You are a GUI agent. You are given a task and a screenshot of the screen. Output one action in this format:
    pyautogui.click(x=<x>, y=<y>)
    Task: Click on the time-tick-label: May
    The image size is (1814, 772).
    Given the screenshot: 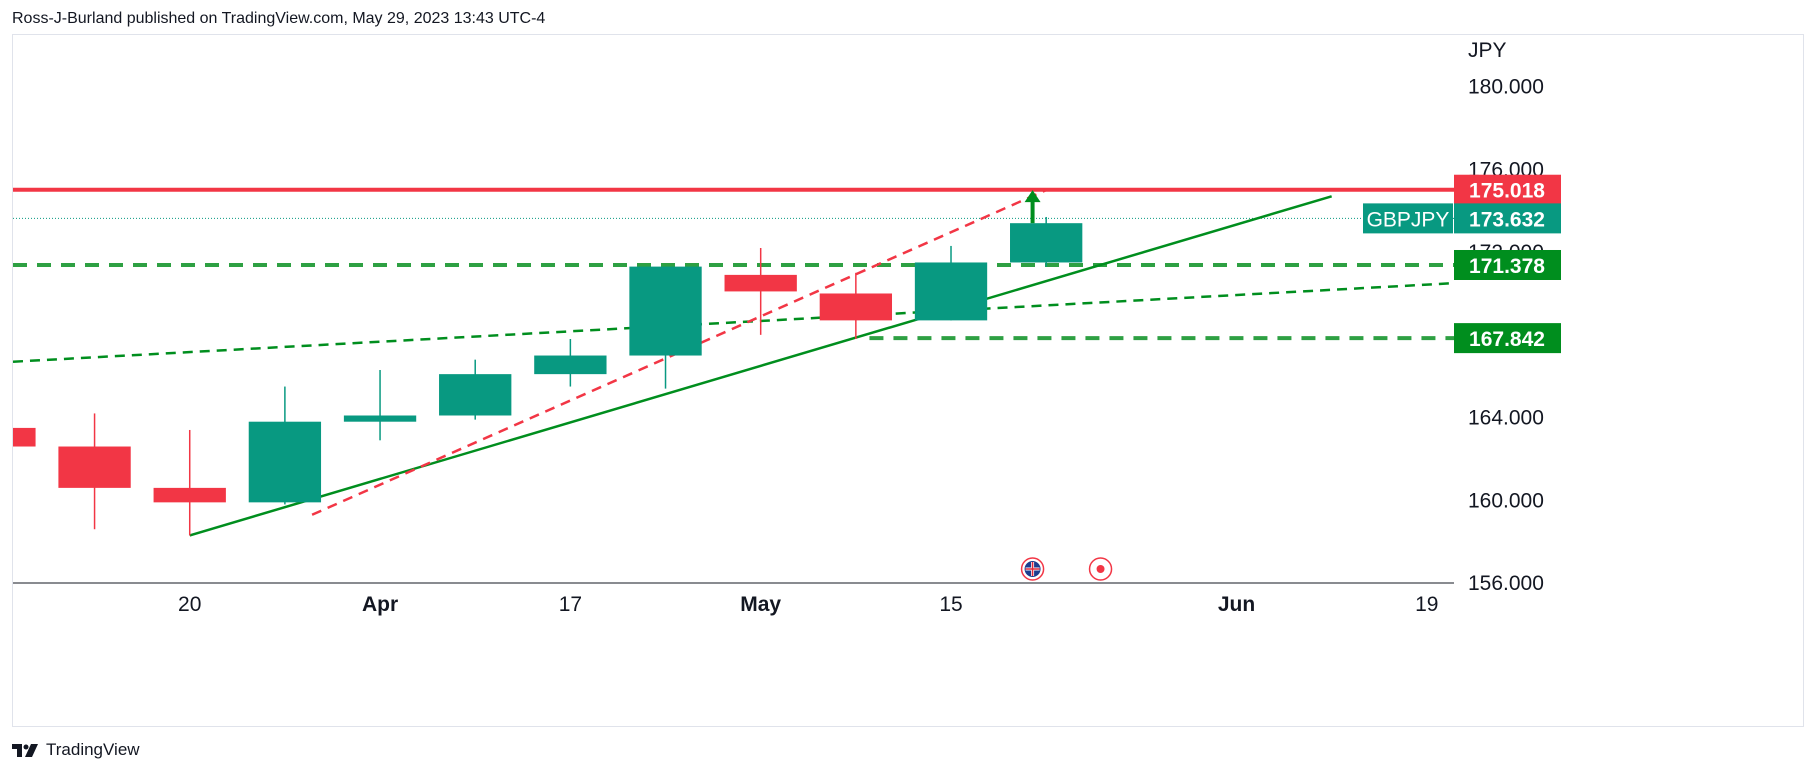 What is the action you would take?
    pyautogui.click(x=760, y=604)
    